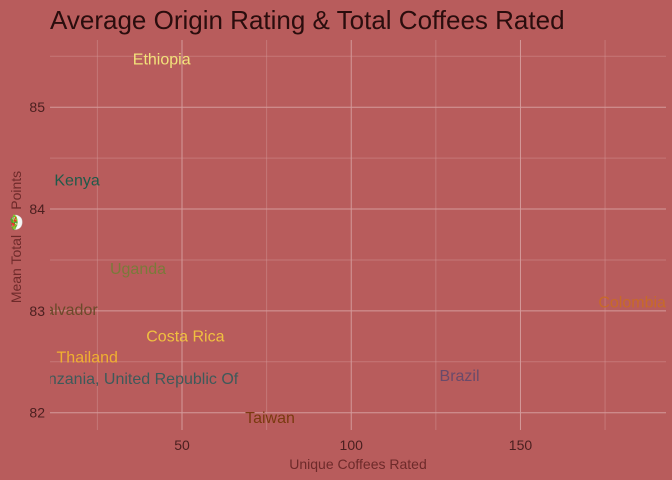 The image size is (672, 480). What do you see at coordinates (138, 269) in the screenshot?
I see `point-label-uganda: Uganda` at bounding box center [138, 269].